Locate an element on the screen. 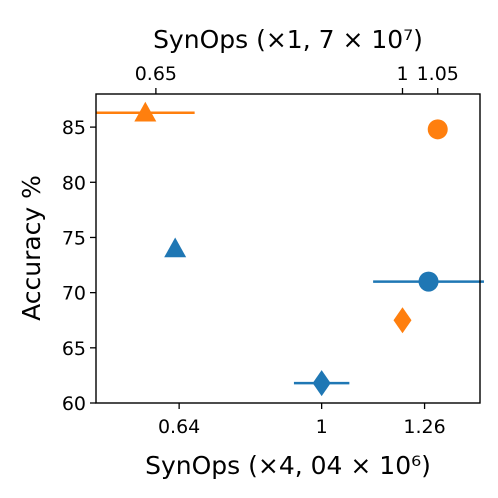 The width and height of the screenshot is (498, 498). top-x-tick-label: 1 is located at coordinates (402, 74).